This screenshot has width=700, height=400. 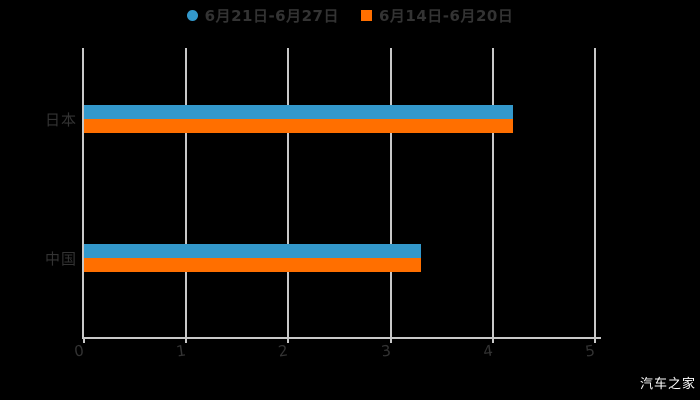 I want to click on gridline-x2, so click(x=288, y=192).